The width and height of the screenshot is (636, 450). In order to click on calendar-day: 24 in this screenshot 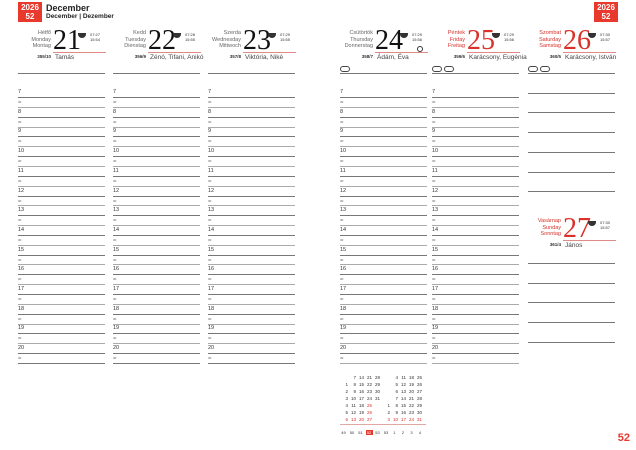, I will do `click(411, 419)`.